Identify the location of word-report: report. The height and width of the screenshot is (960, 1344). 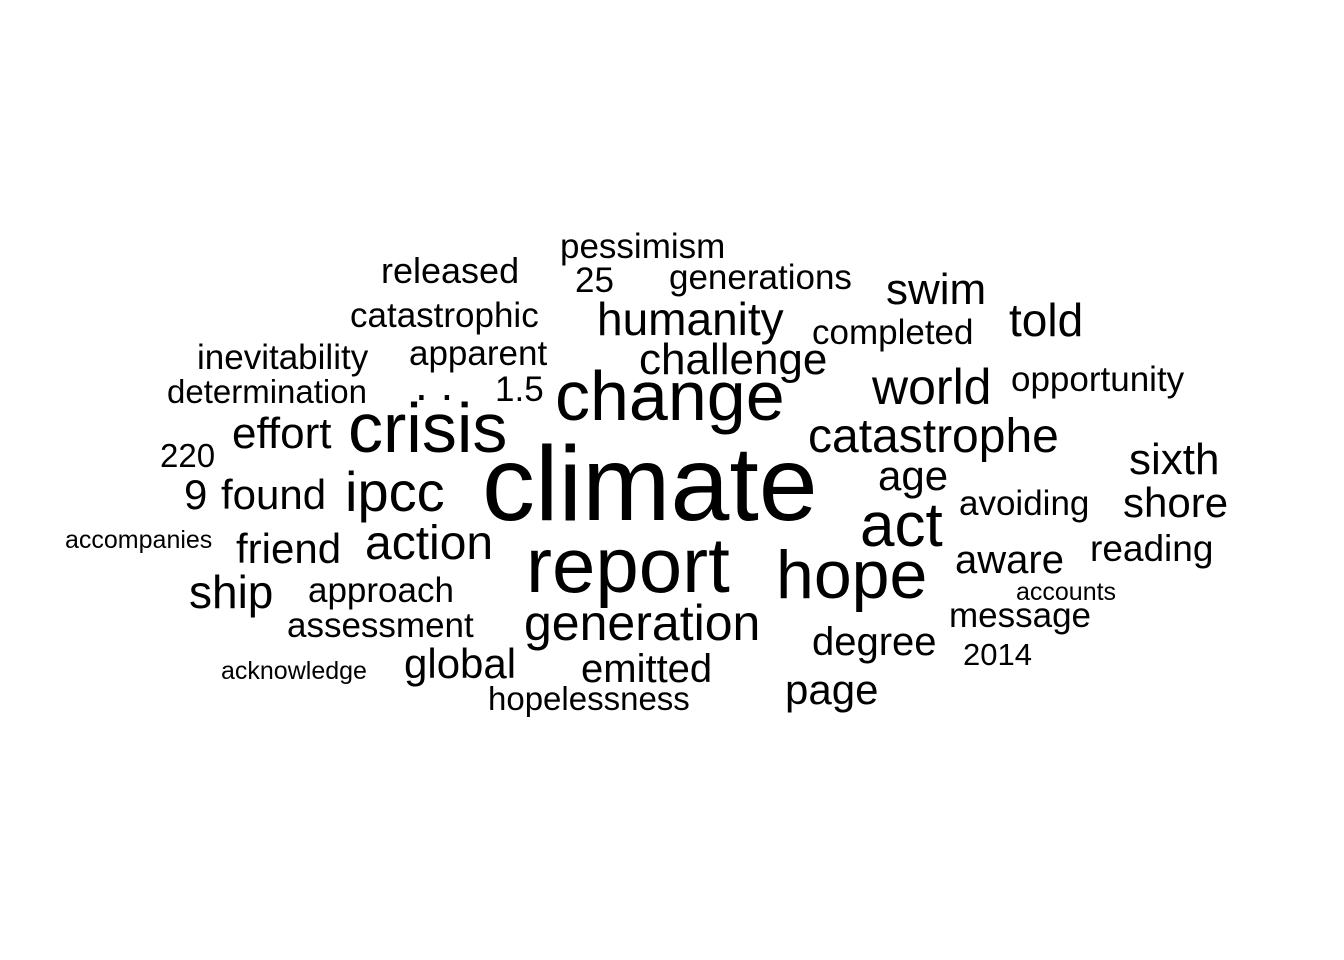
(628, 565).